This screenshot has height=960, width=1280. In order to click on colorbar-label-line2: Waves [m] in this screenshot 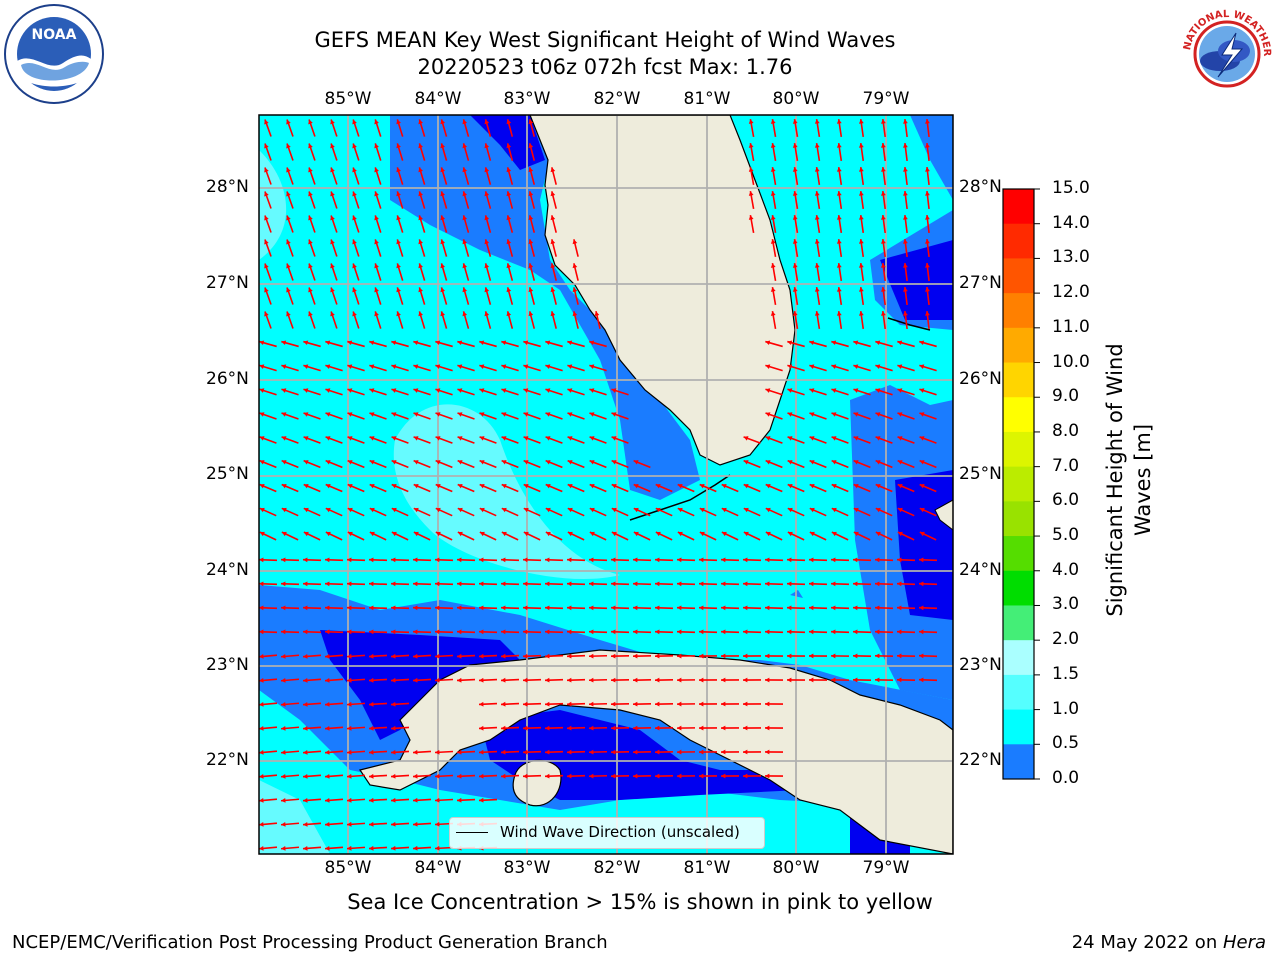, I will do `click(1143, 480)`.